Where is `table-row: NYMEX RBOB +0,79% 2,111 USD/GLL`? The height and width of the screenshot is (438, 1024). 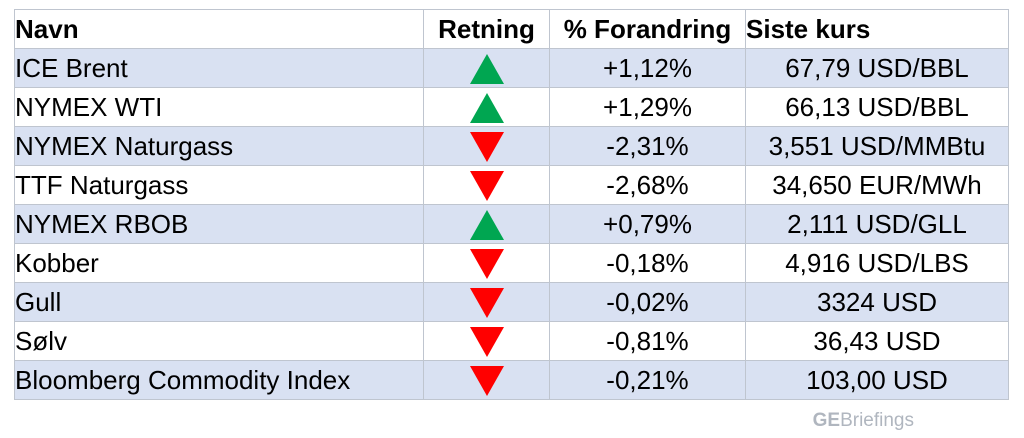 table-row: NYMEX RBOB +0,79% 2,111 USD/GLL is located at coordinates (511, 224).